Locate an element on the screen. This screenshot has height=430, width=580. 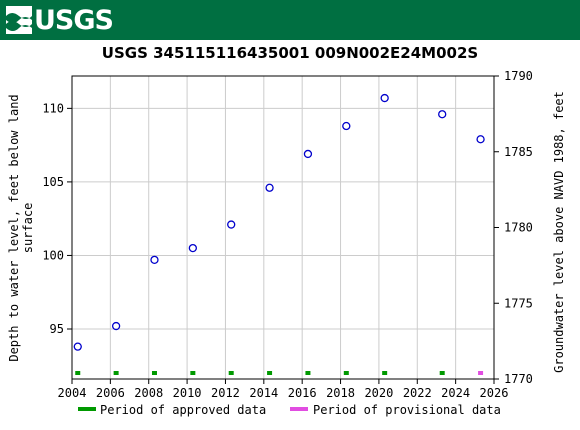
right-y-tick-label: 1770 is located at coordinates (518, 379).